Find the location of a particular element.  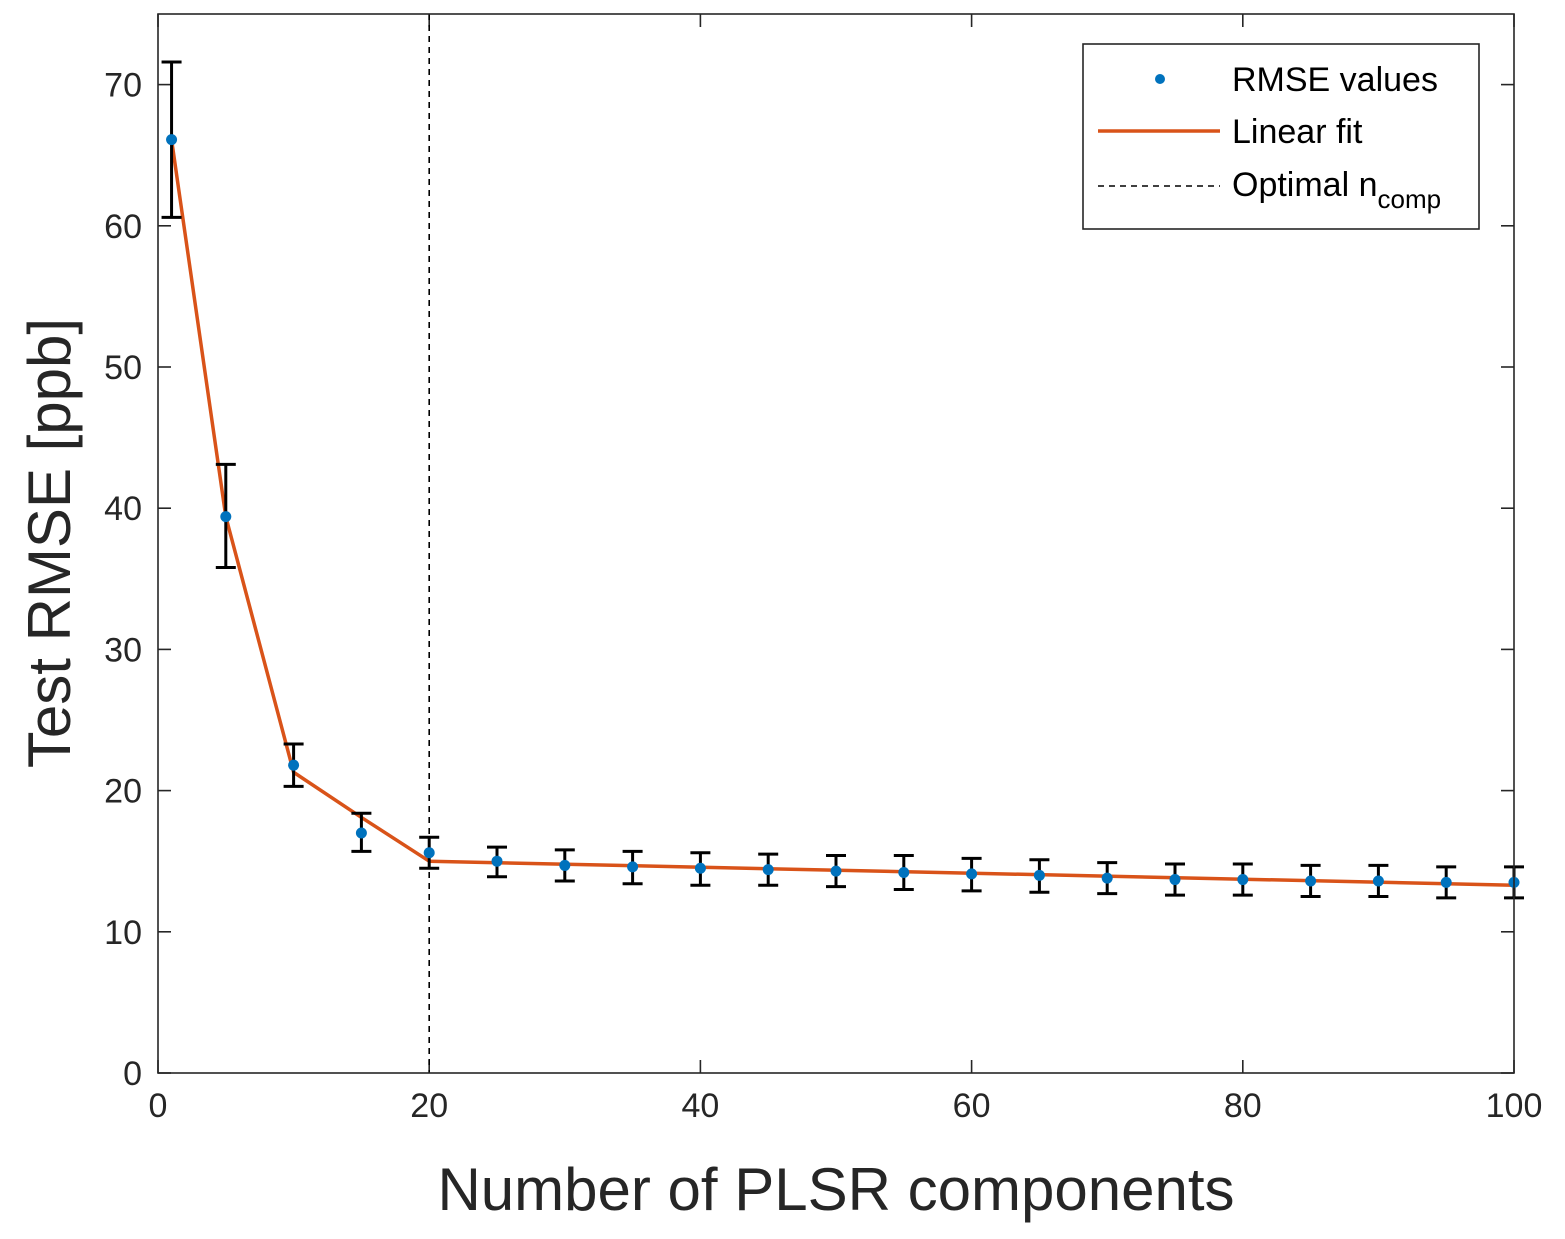

x-tick-label: 0 is located at coordinates (158, 1106).